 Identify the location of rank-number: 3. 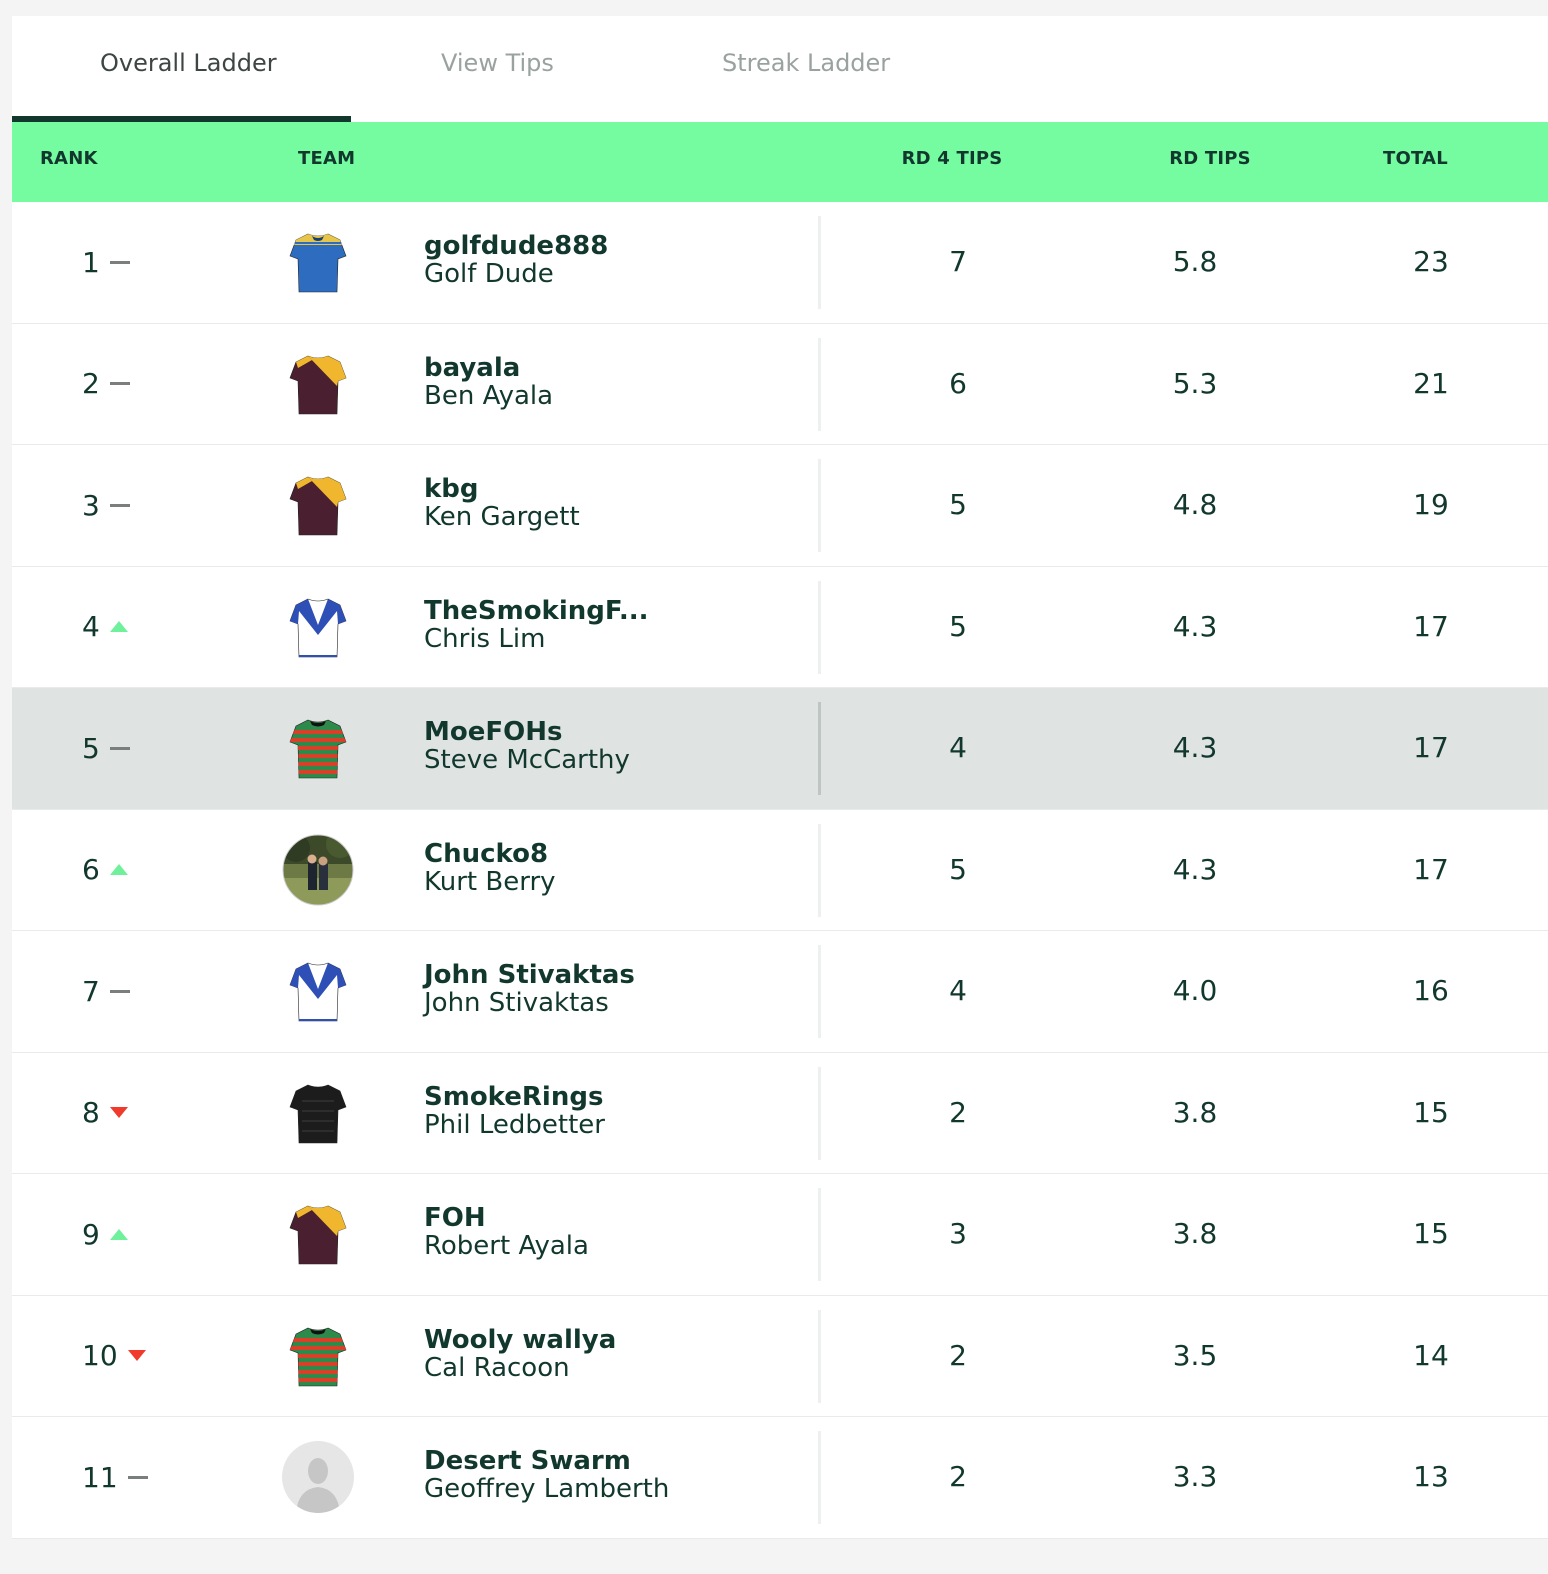
(91, 505).